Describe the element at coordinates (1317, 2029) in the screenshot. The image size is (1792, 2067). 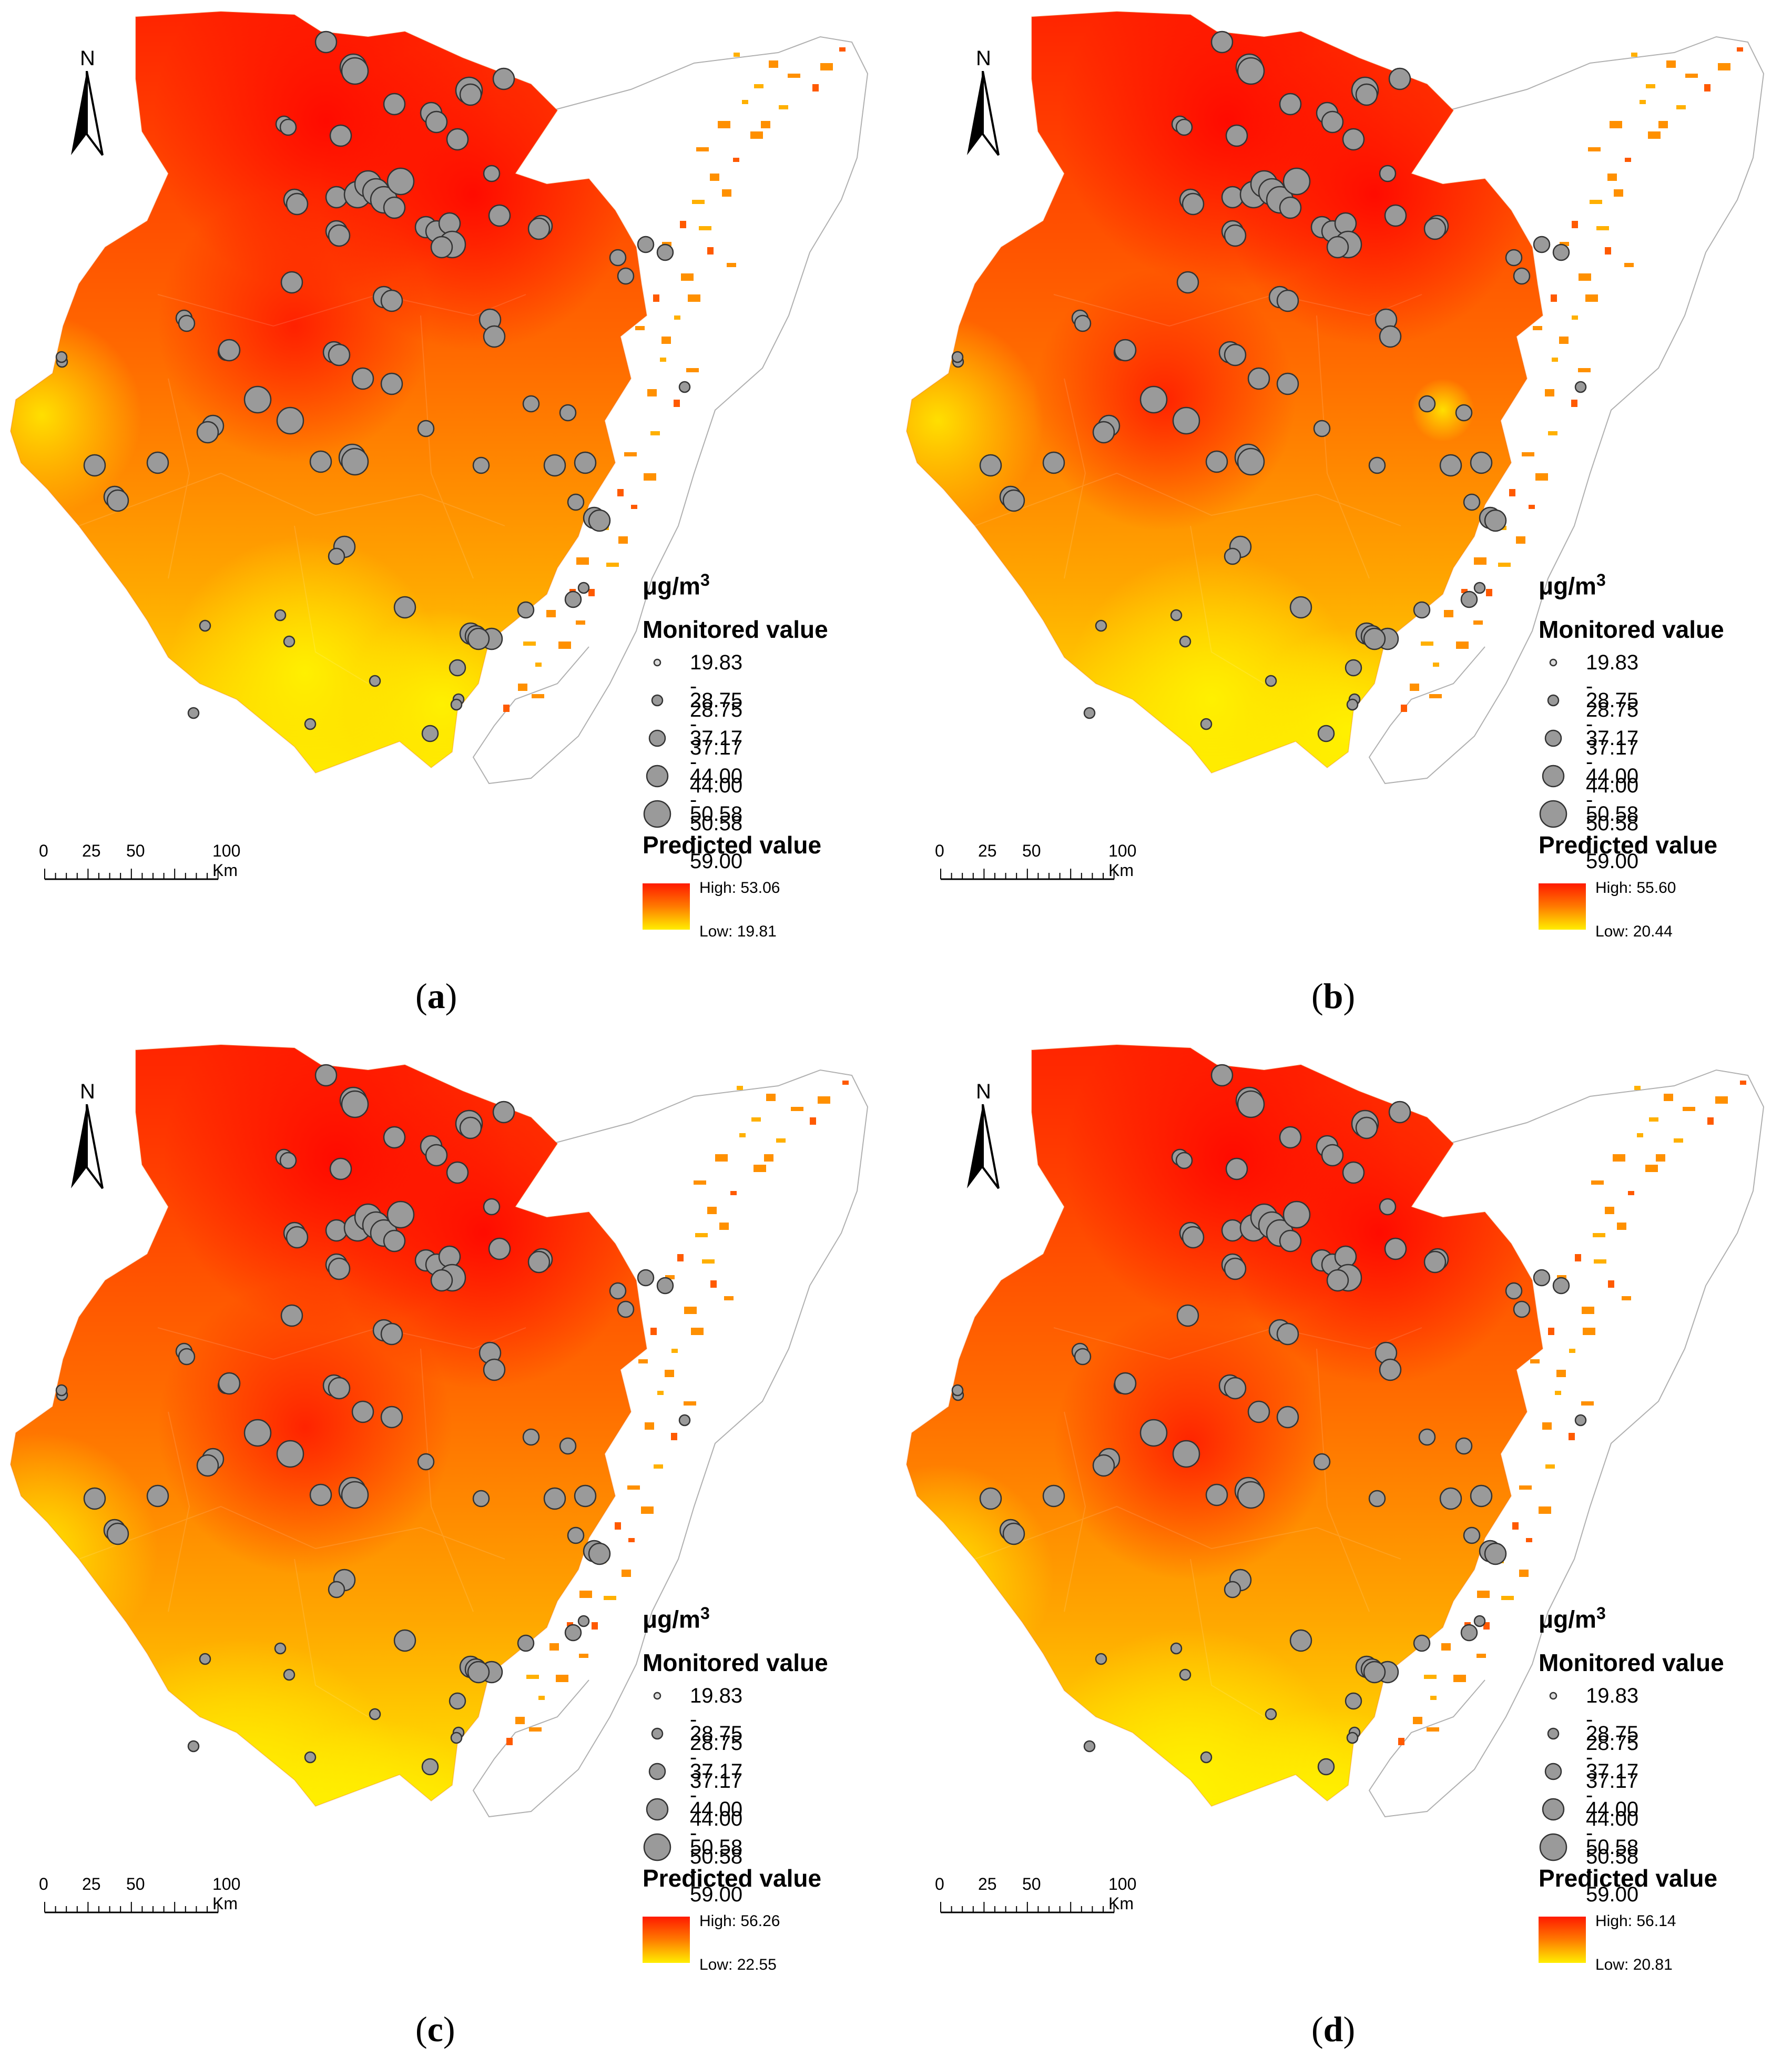
I see `caption-open: (` at that location.